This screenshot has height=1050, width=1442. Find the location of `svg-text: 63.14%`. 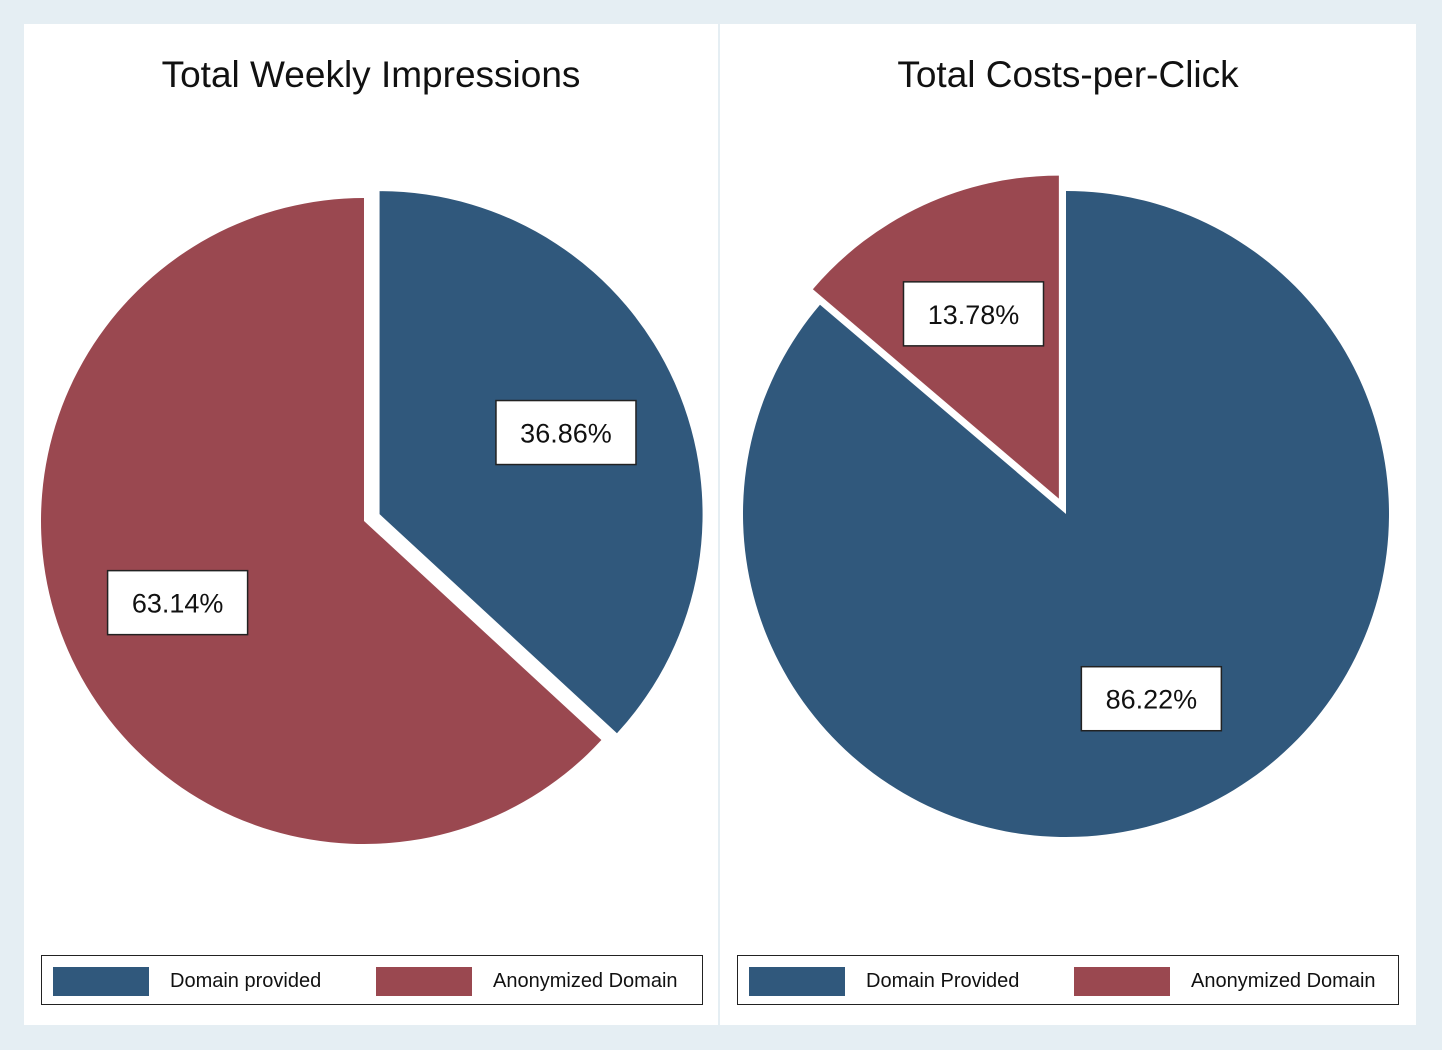

svg-text: 63.14% is located at coordinates (178, 604).